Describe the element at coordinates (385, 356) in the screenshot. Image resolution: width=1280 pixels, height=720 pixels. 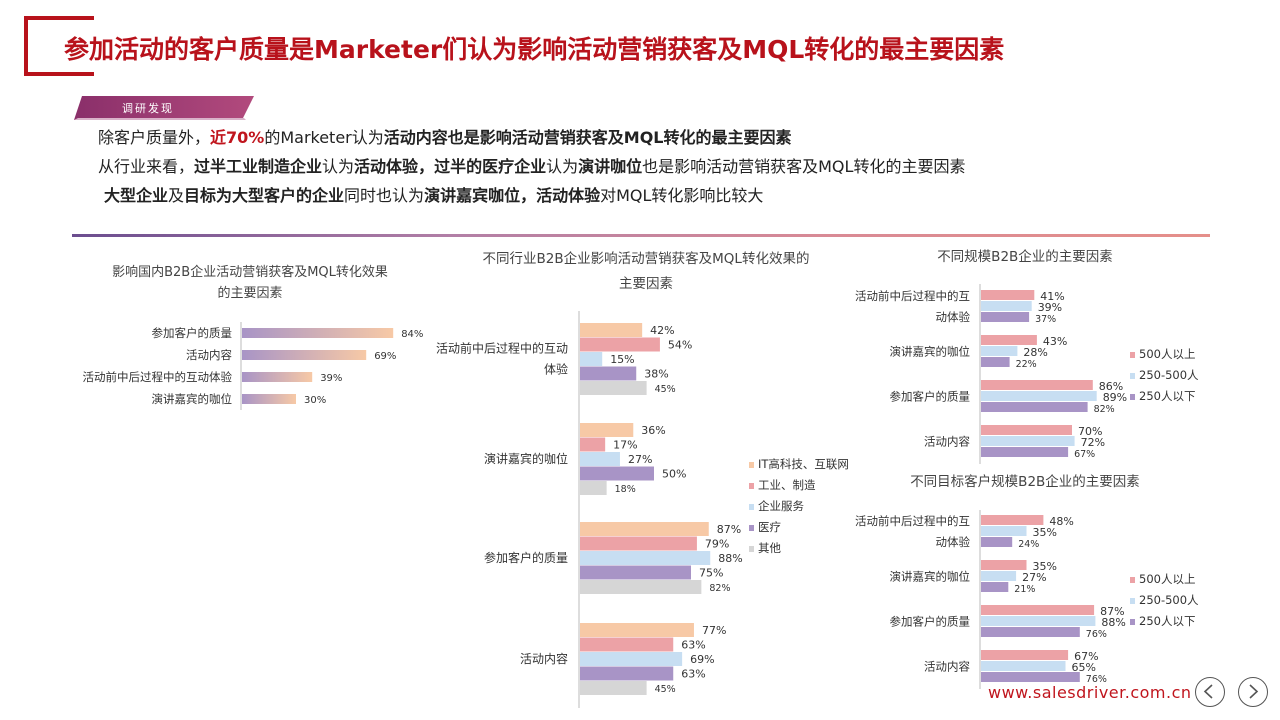
I see `chart1-value-label: 69%` at that location.